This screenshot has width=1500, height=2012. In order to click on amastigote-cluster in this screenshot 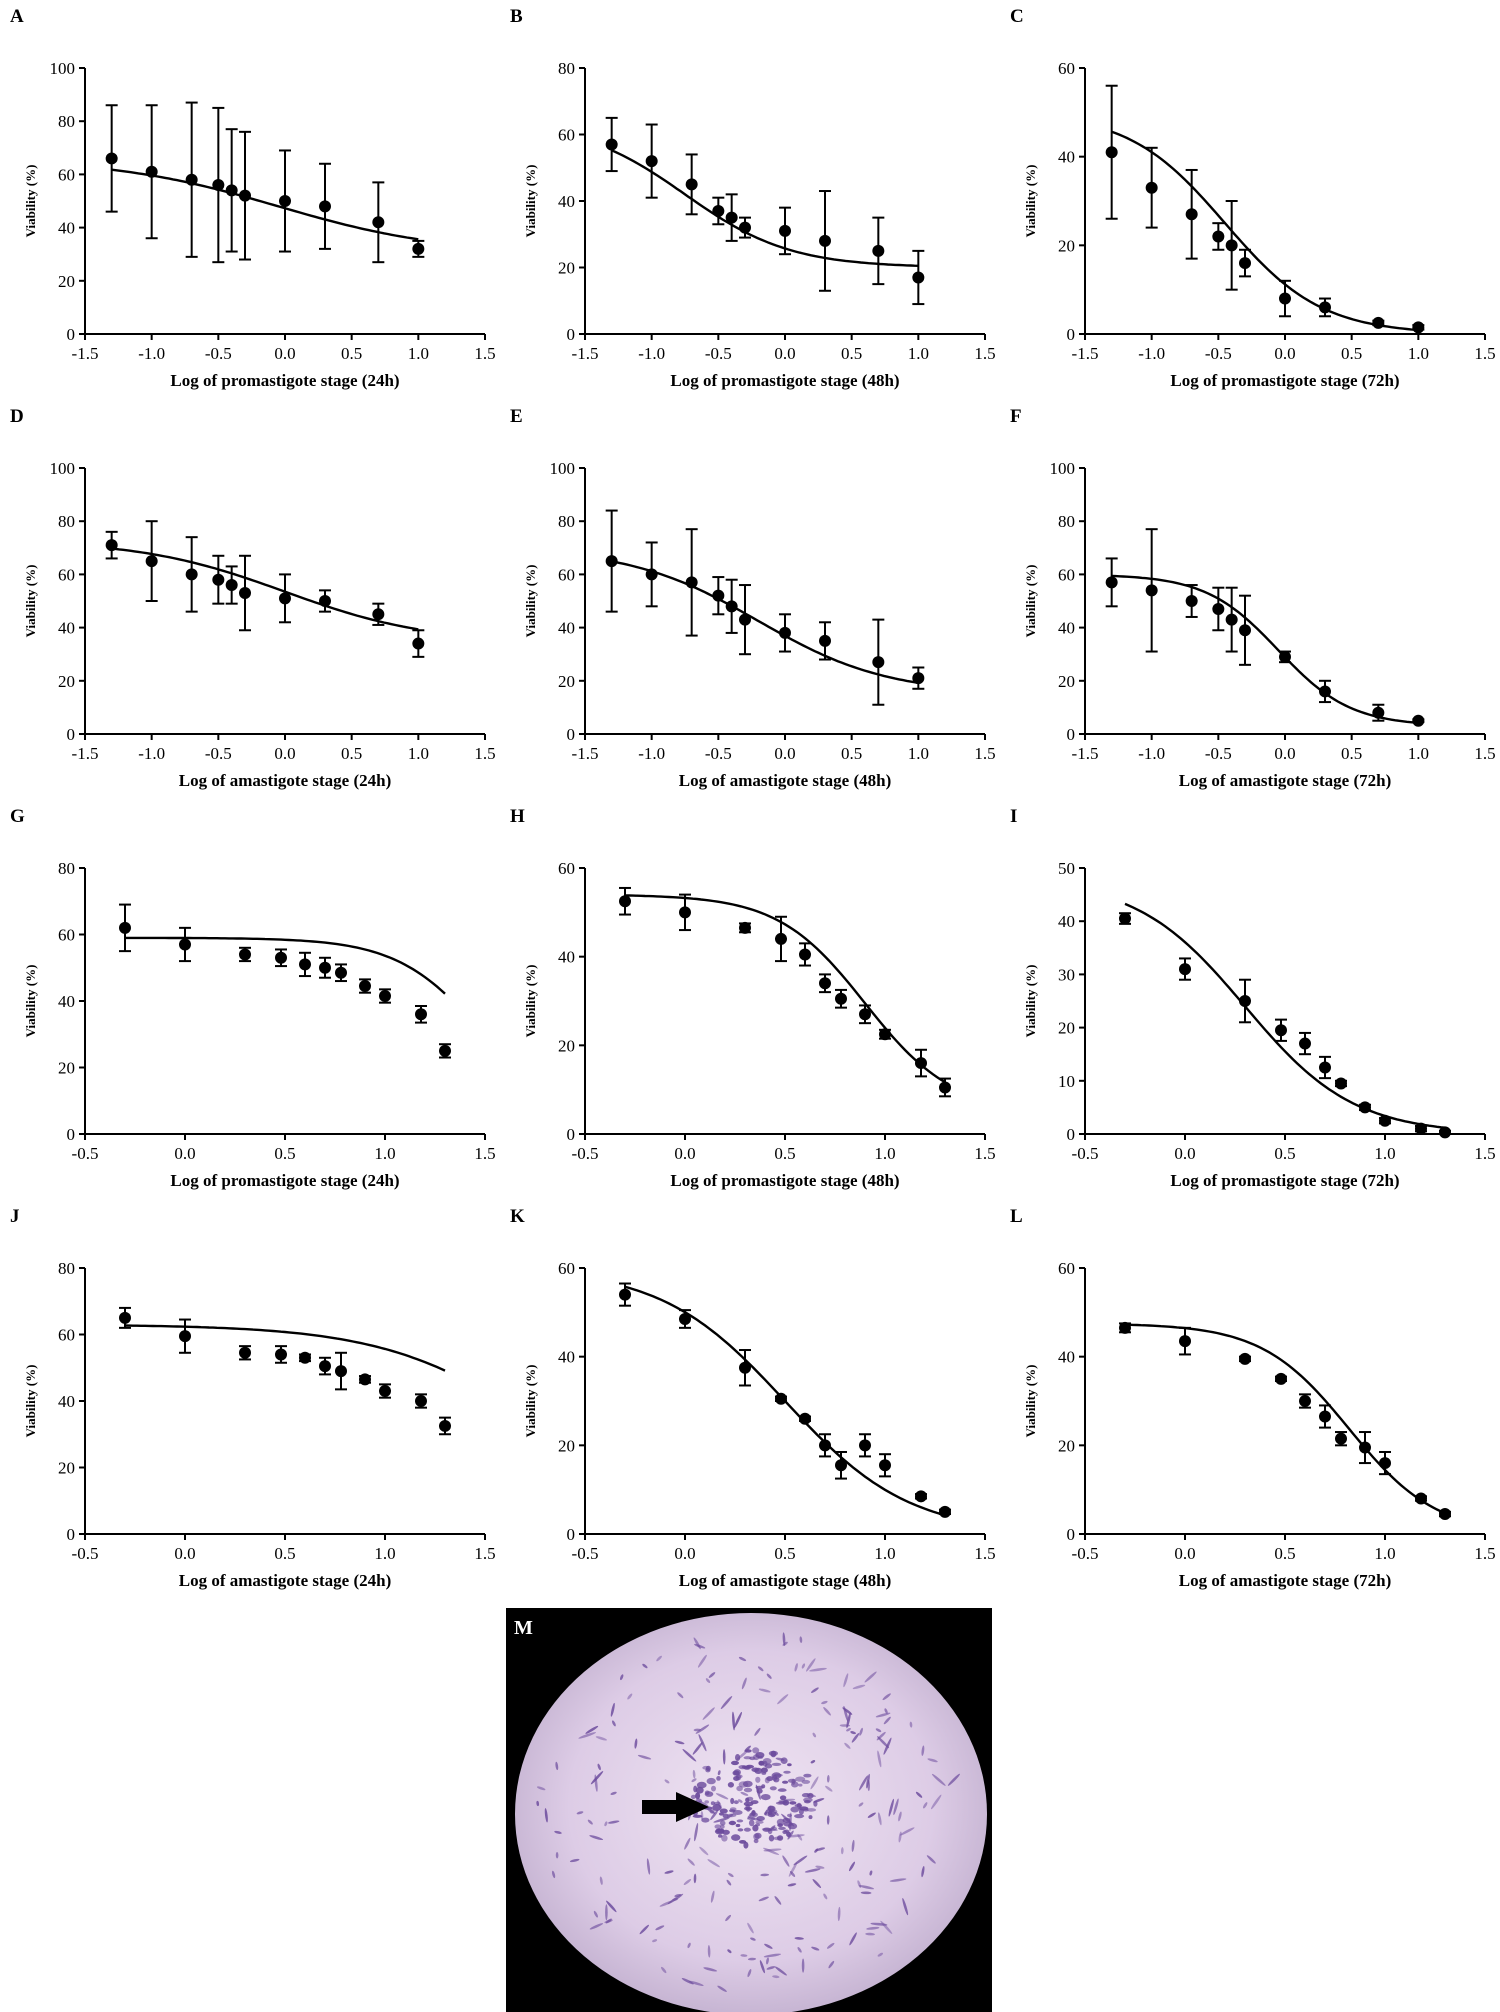, I will do `click(754, 1798)`.